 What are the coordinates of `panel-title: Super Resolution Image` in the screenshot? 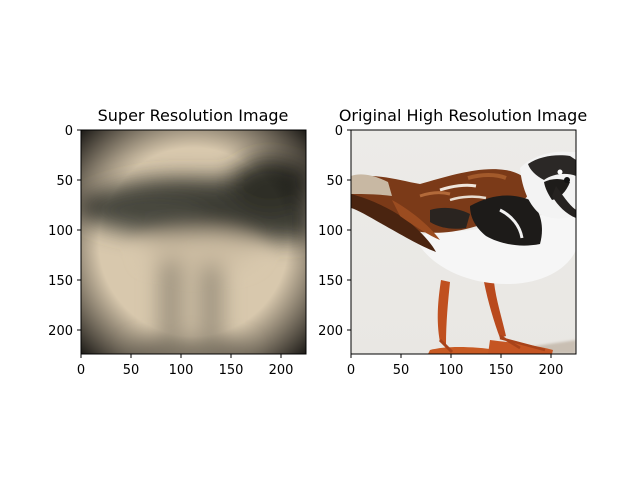 It's located at (193, 115).